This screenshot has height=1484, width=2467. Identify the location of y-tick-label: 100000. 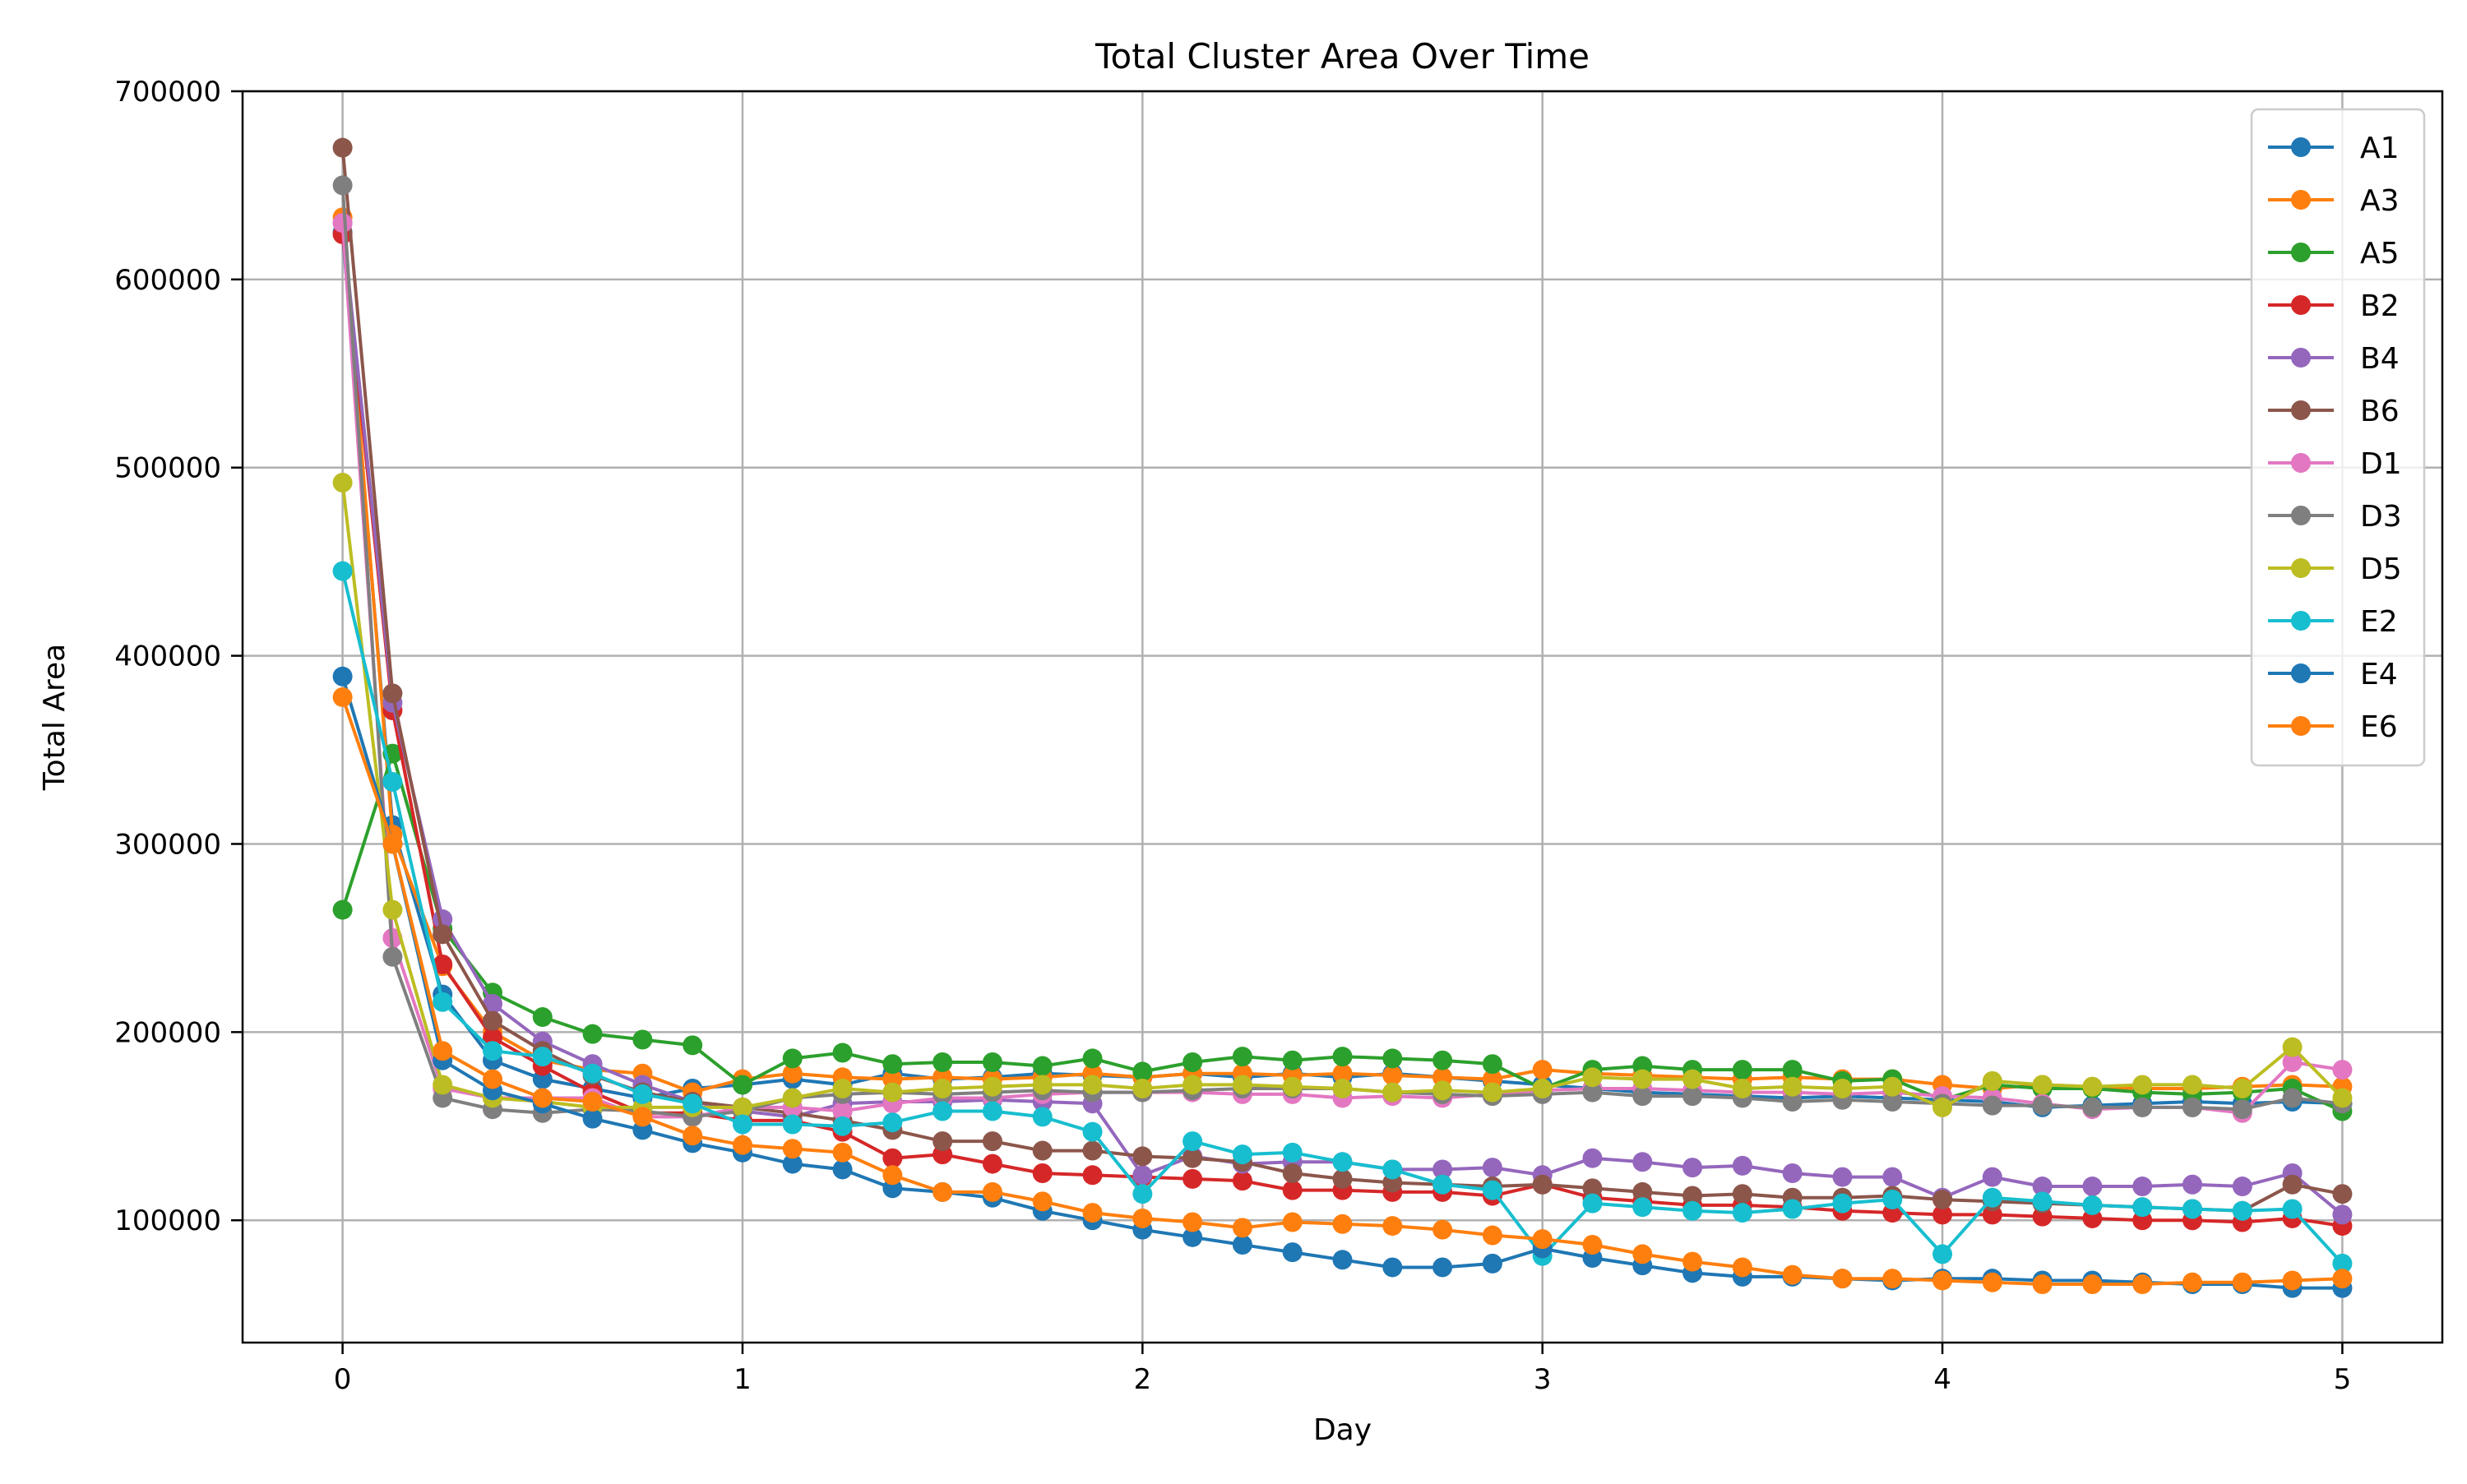
(167, 1220).